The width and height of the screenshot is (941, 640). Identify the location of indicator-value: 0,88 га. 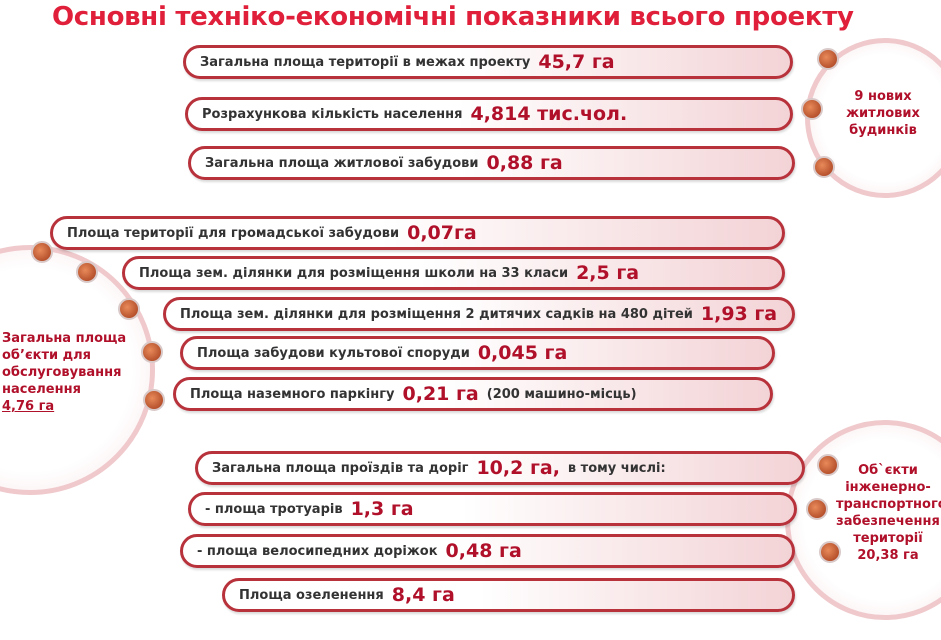
(524, 163).